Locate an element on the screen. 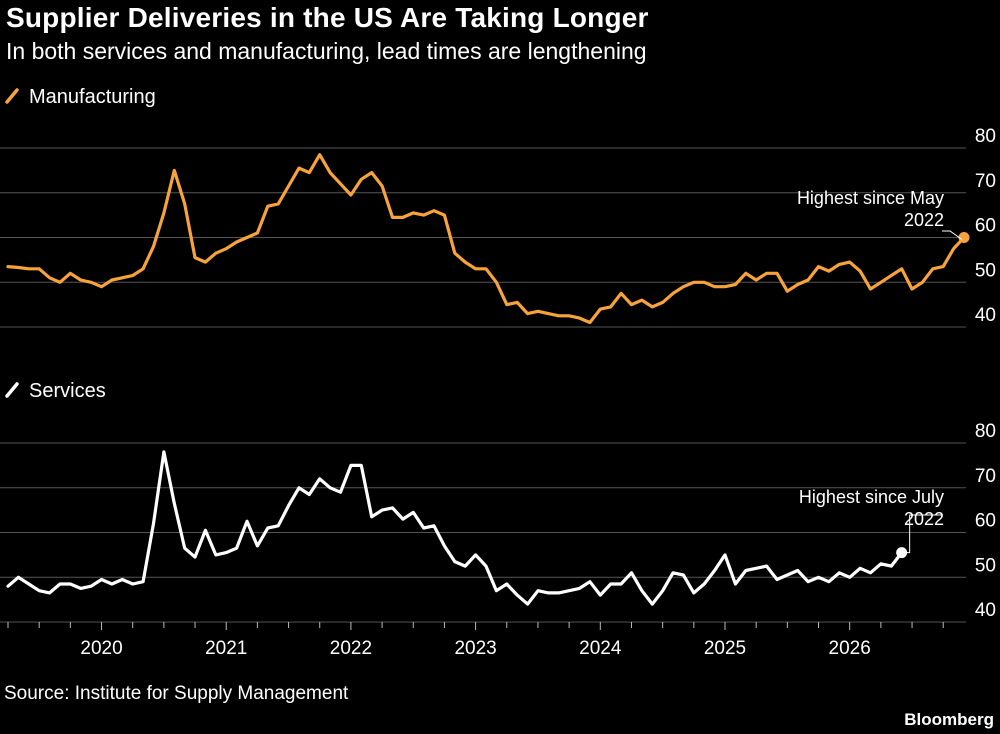 This screenshot has height=734, width=1000. services-legend-label: Services is located at coordinates (67, 391).